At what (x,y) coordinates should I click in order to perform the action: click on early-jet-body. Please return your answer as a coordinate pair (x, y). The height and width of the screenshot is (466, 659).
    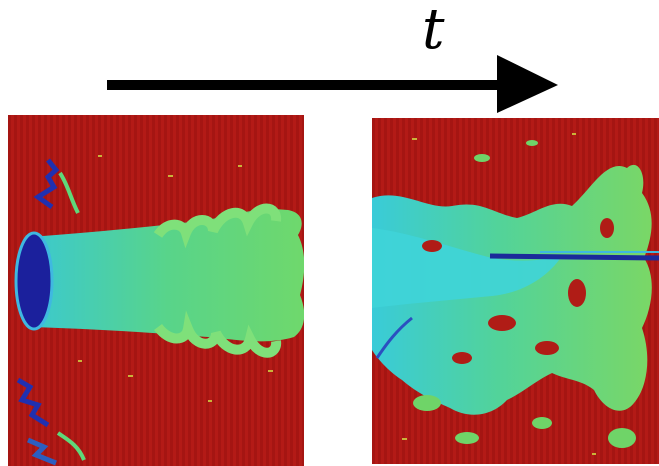
    Looking at the image, I should click on (167, 275).